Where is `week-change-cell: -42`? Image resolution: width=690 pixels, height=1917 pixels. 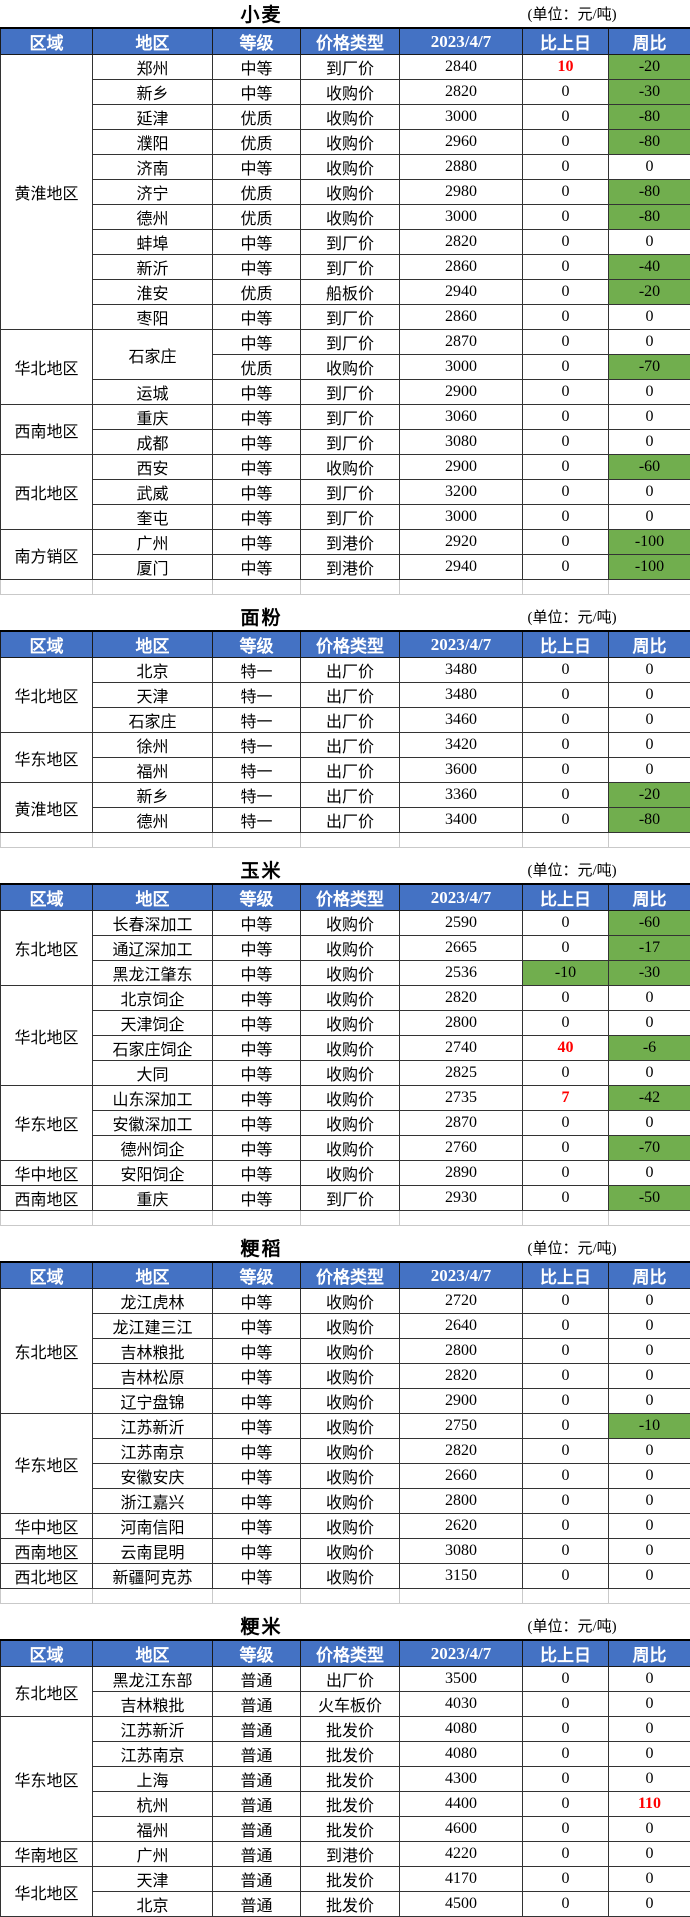 week-change-cell: -42 is located at coordinates (649, 1098).